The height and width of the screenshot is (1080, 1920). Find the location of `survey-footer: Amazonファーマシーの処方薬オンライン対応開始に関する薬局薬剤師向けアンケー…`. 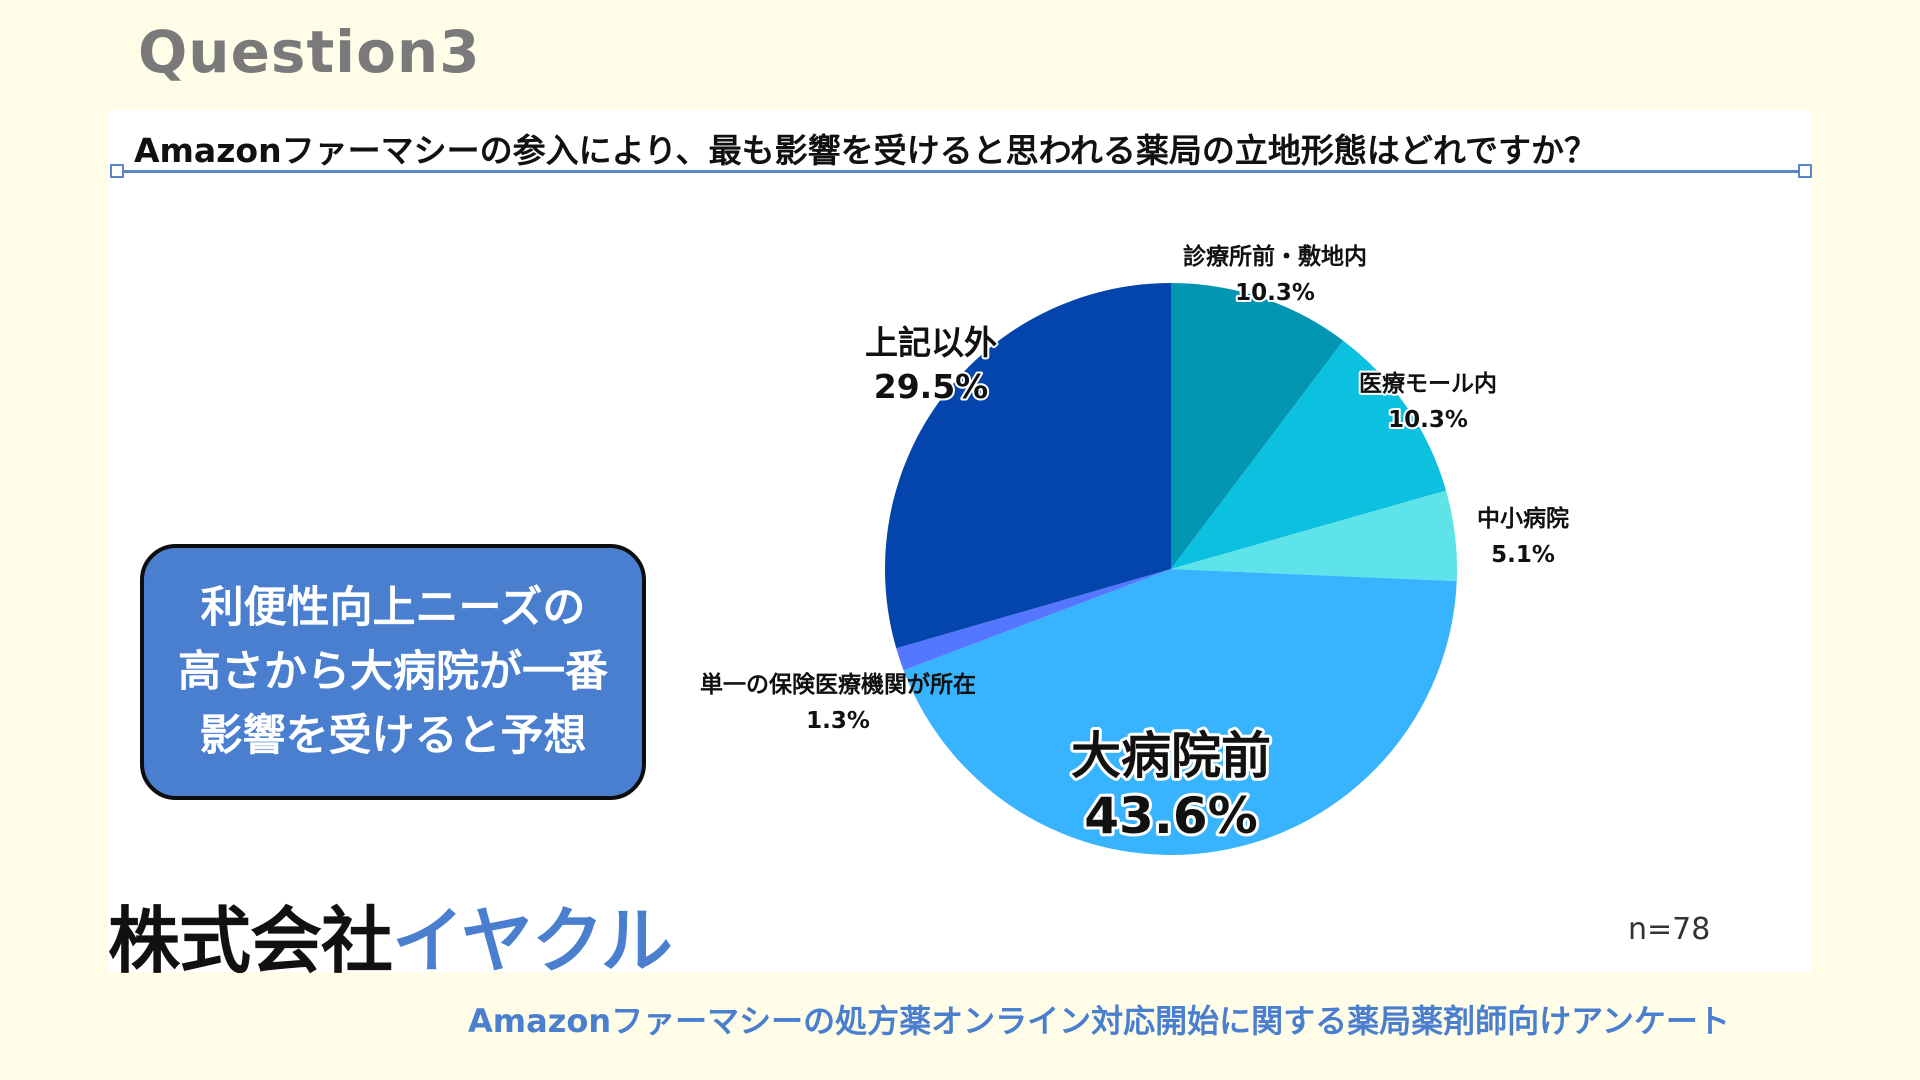

survey-footer: Amazonファーマシーの処方薬オンライン対応開始に関する薬局薬剤師向けアンケー… is located at coordinates (1099, 1021).